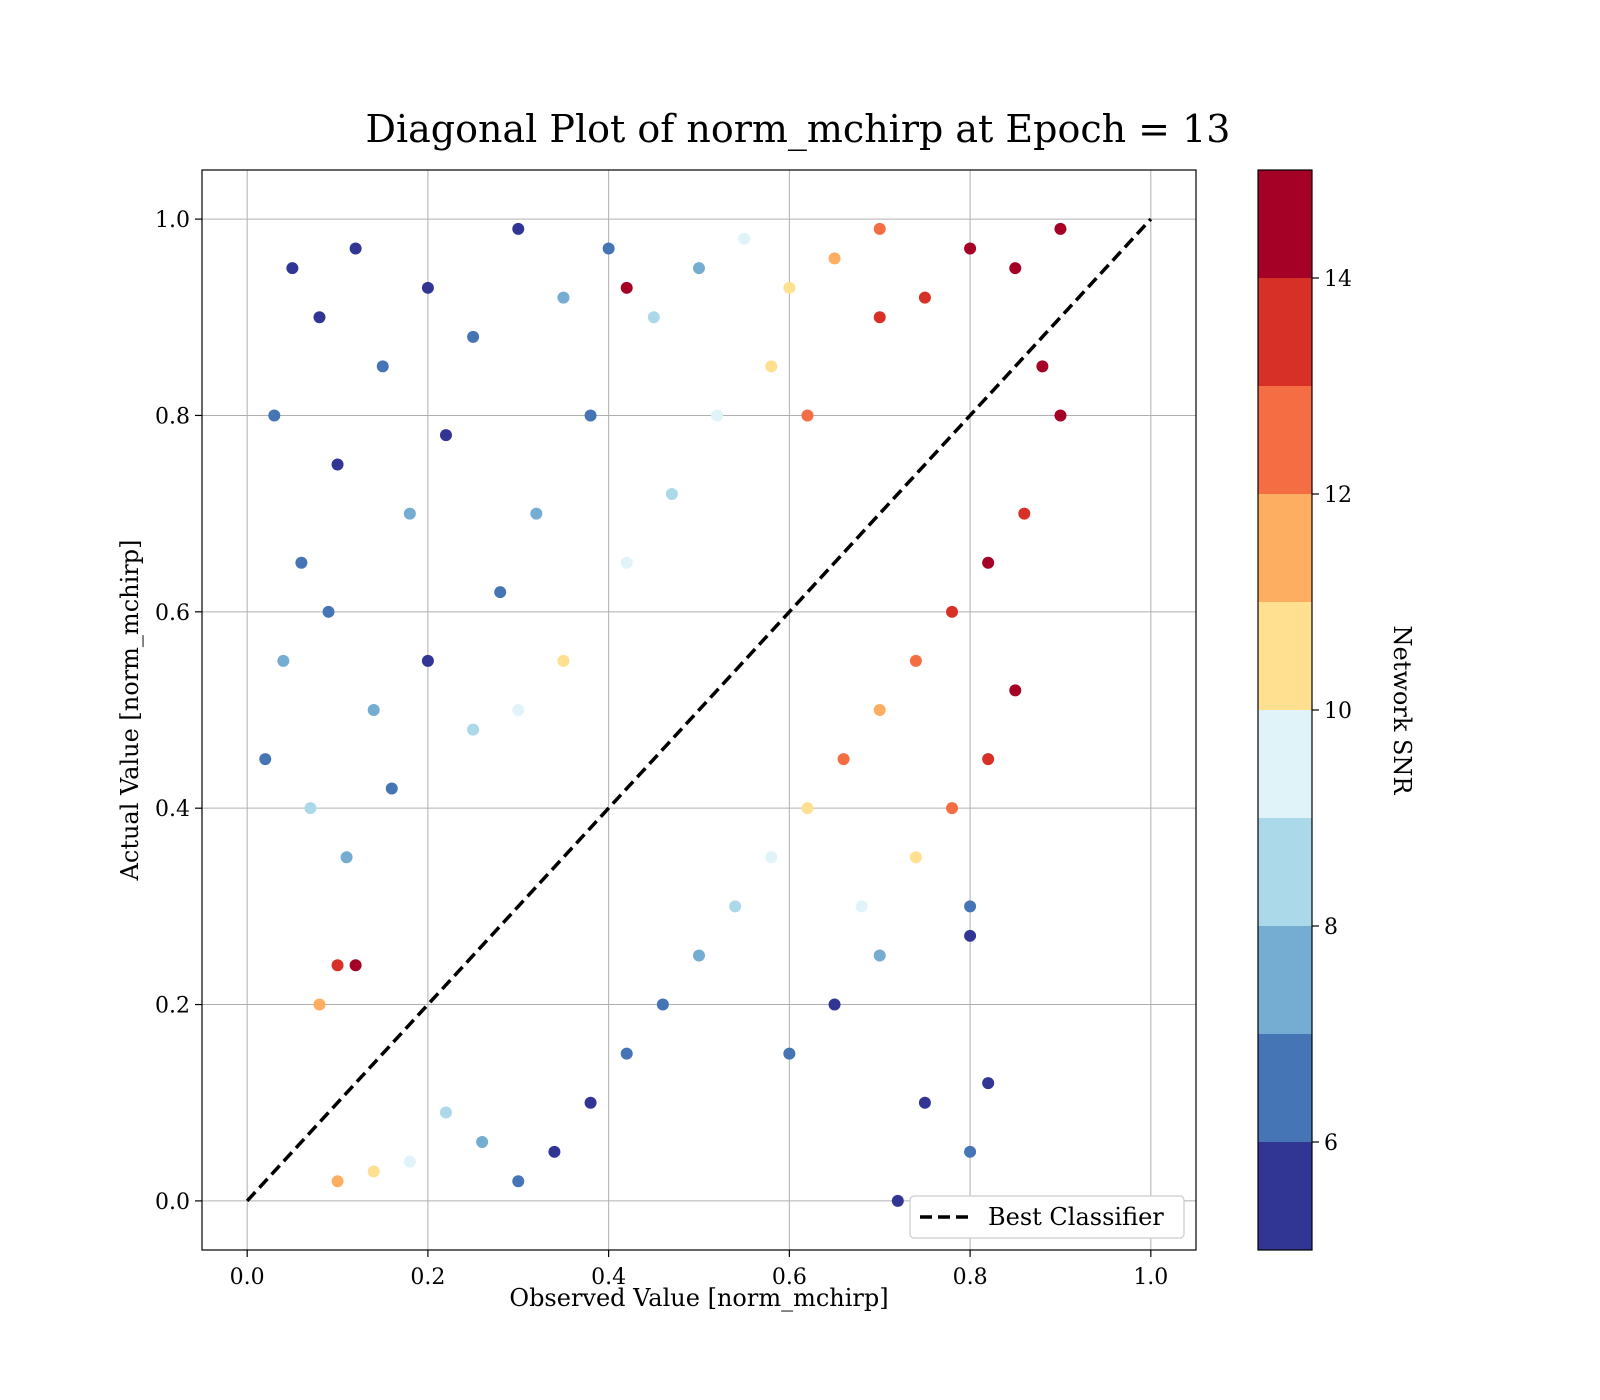 Image resolution: width=1600 pixels, height=1400 pixels. What do you see at coordinates (1331, 927) in the screenshot?
I see `colorbar-tick-label: 8` at bounding box center [1331, 927].